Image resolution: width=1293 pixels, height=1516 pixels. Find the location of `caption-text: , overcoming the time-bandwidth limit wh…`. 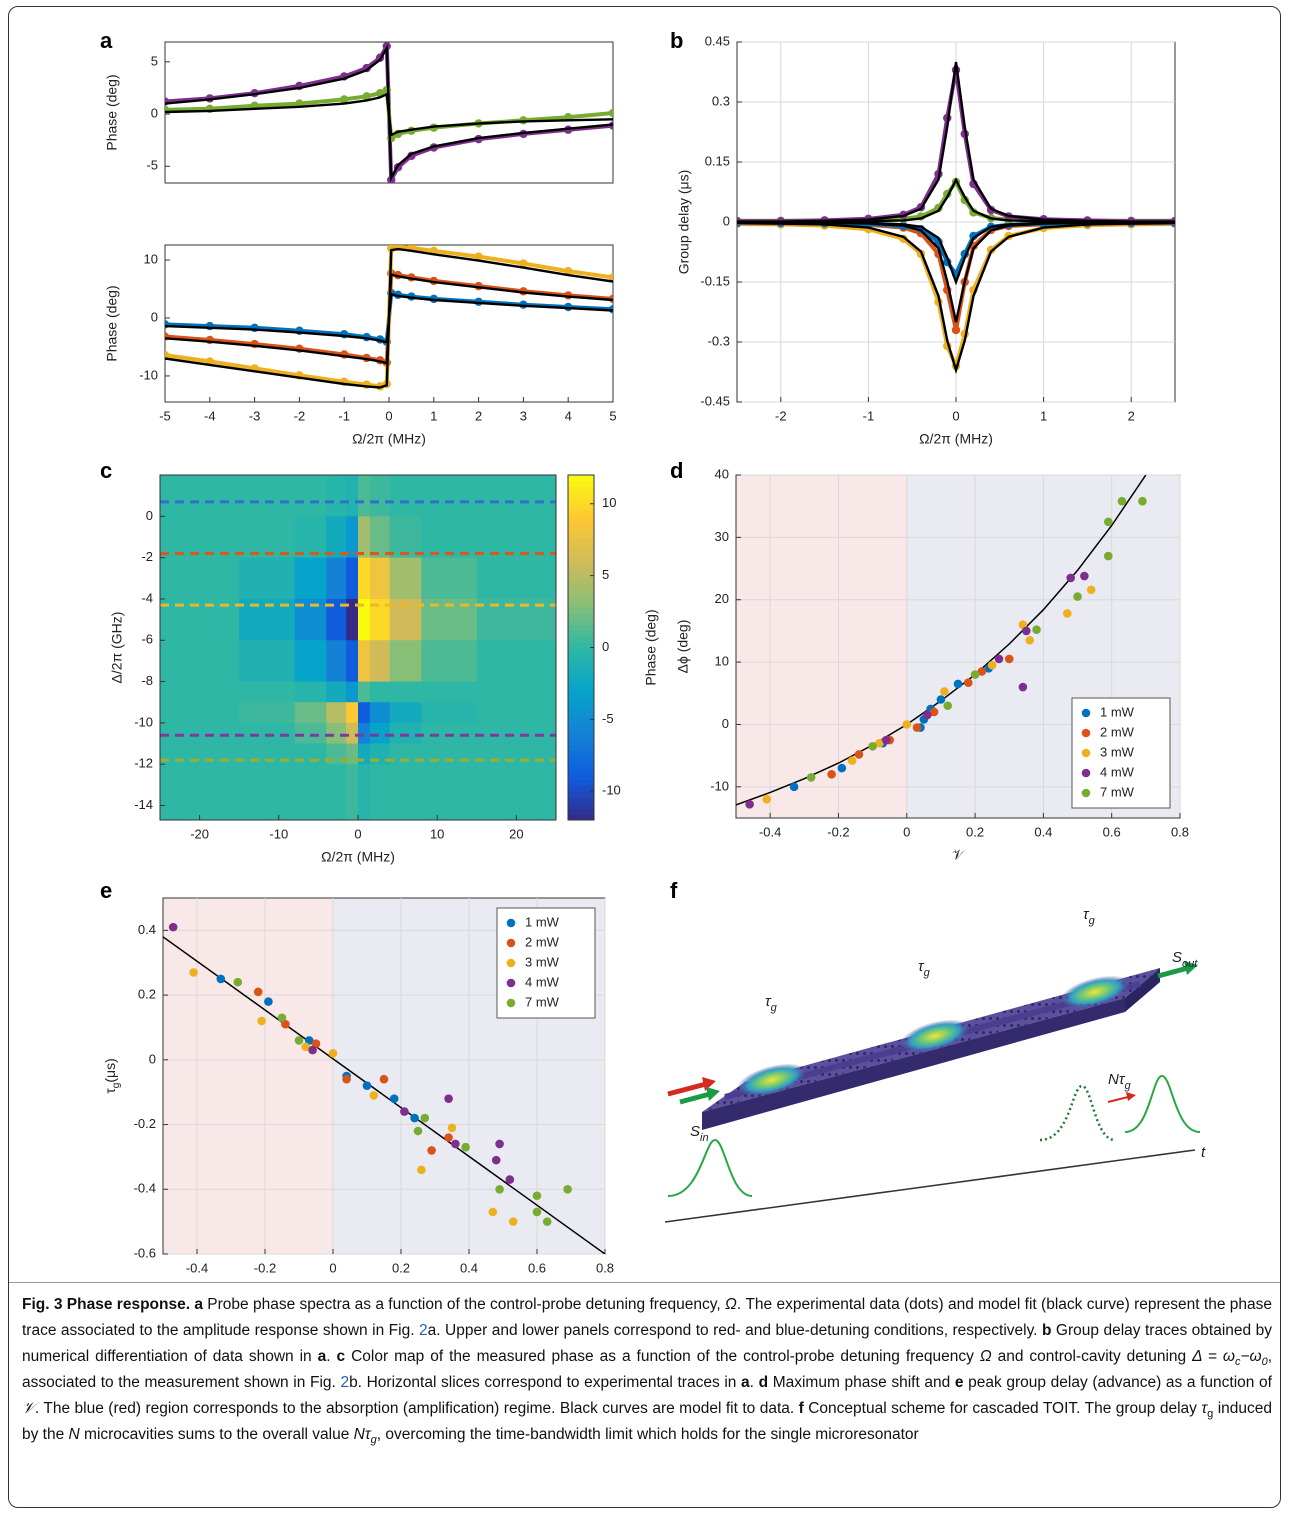

caption-text: , overcoming the time-bandwidth limit wh… is located at coordinates (647, 1434).